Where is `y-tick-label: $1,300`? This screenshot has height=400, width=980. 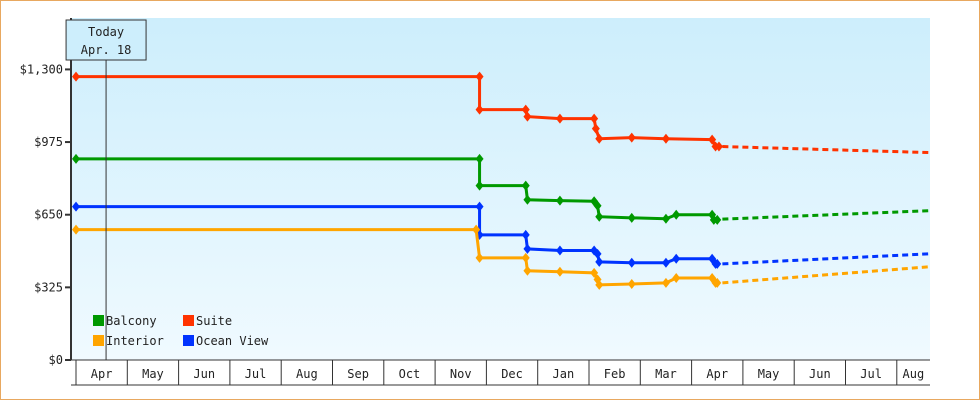
y-tick-label: $1,300 is located at coordinates (41, 69).